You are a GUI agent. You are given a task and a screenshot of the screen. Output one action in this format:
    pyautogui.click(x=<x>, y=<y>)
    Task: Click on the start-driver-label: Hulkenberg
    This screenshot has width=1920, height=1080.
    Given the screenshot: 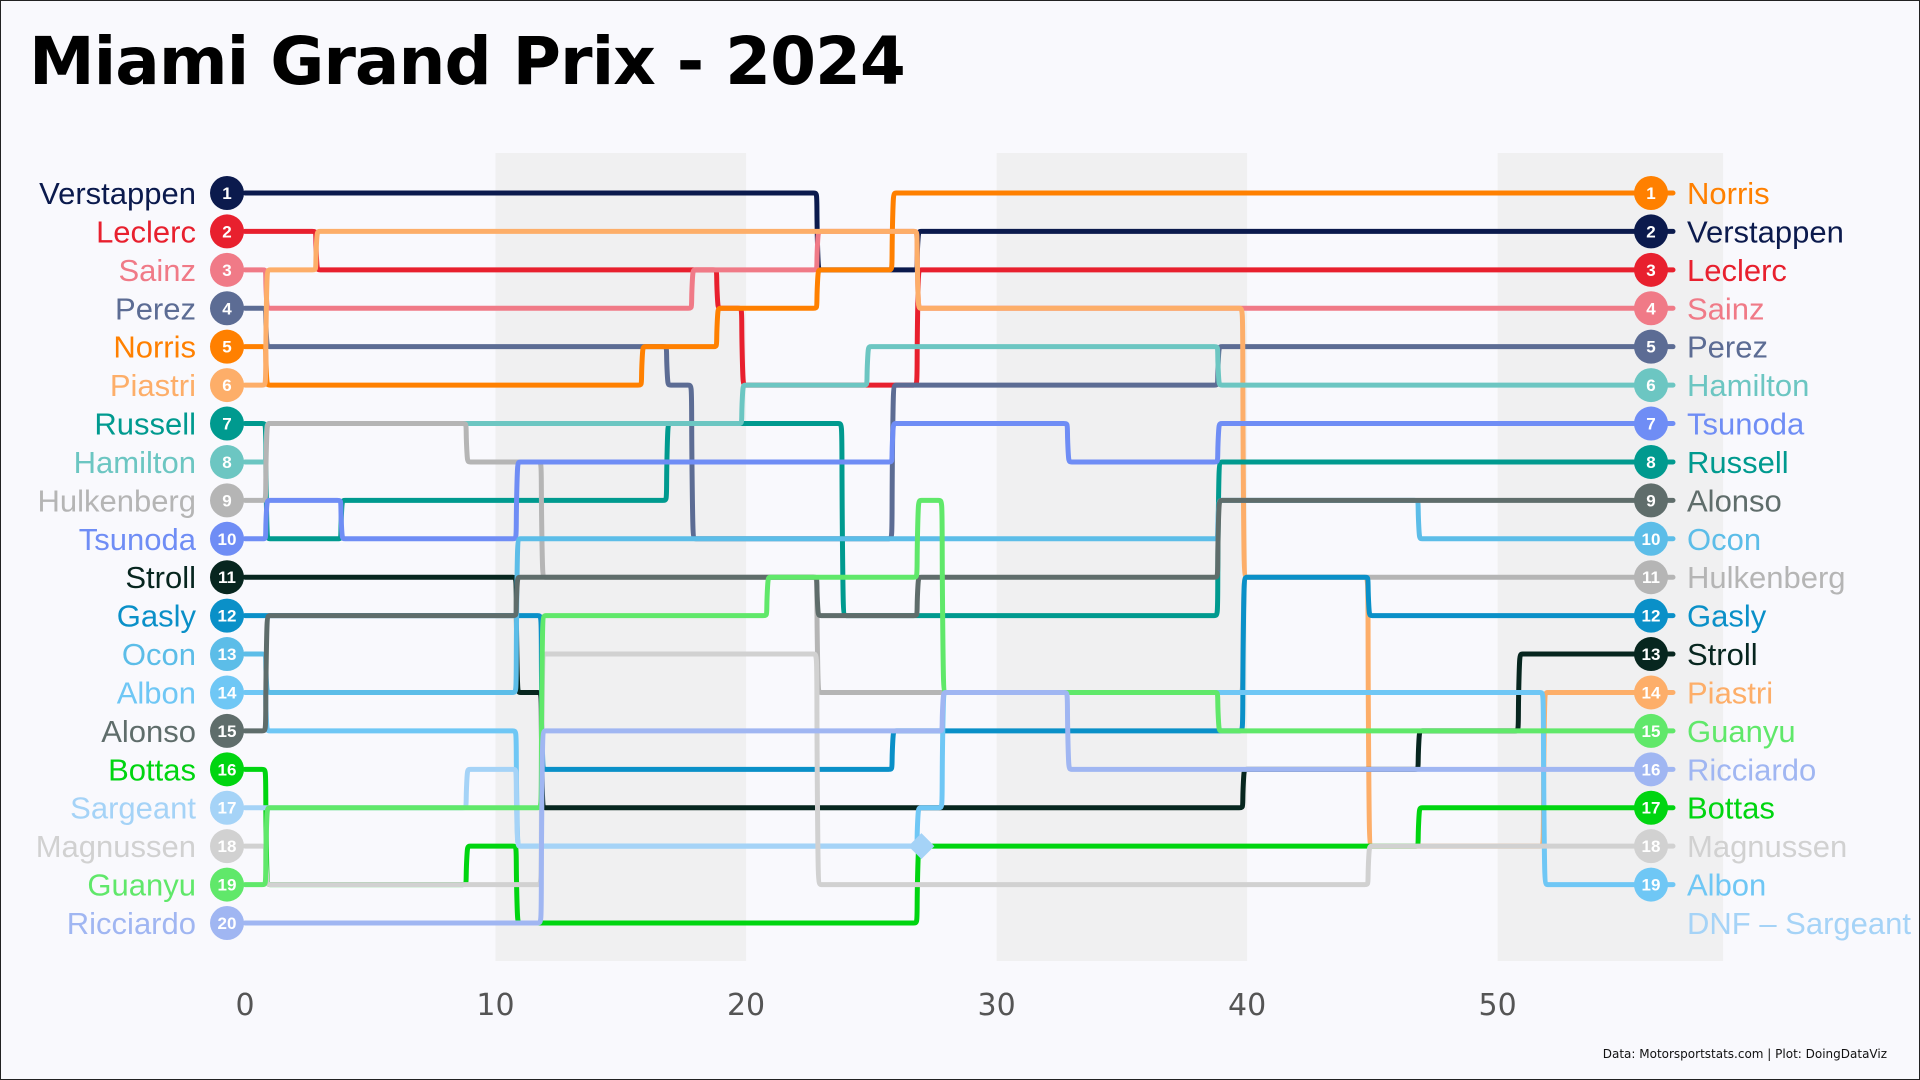 What is the action you would take?
    pyautogui.click(x=116, y=500)
    